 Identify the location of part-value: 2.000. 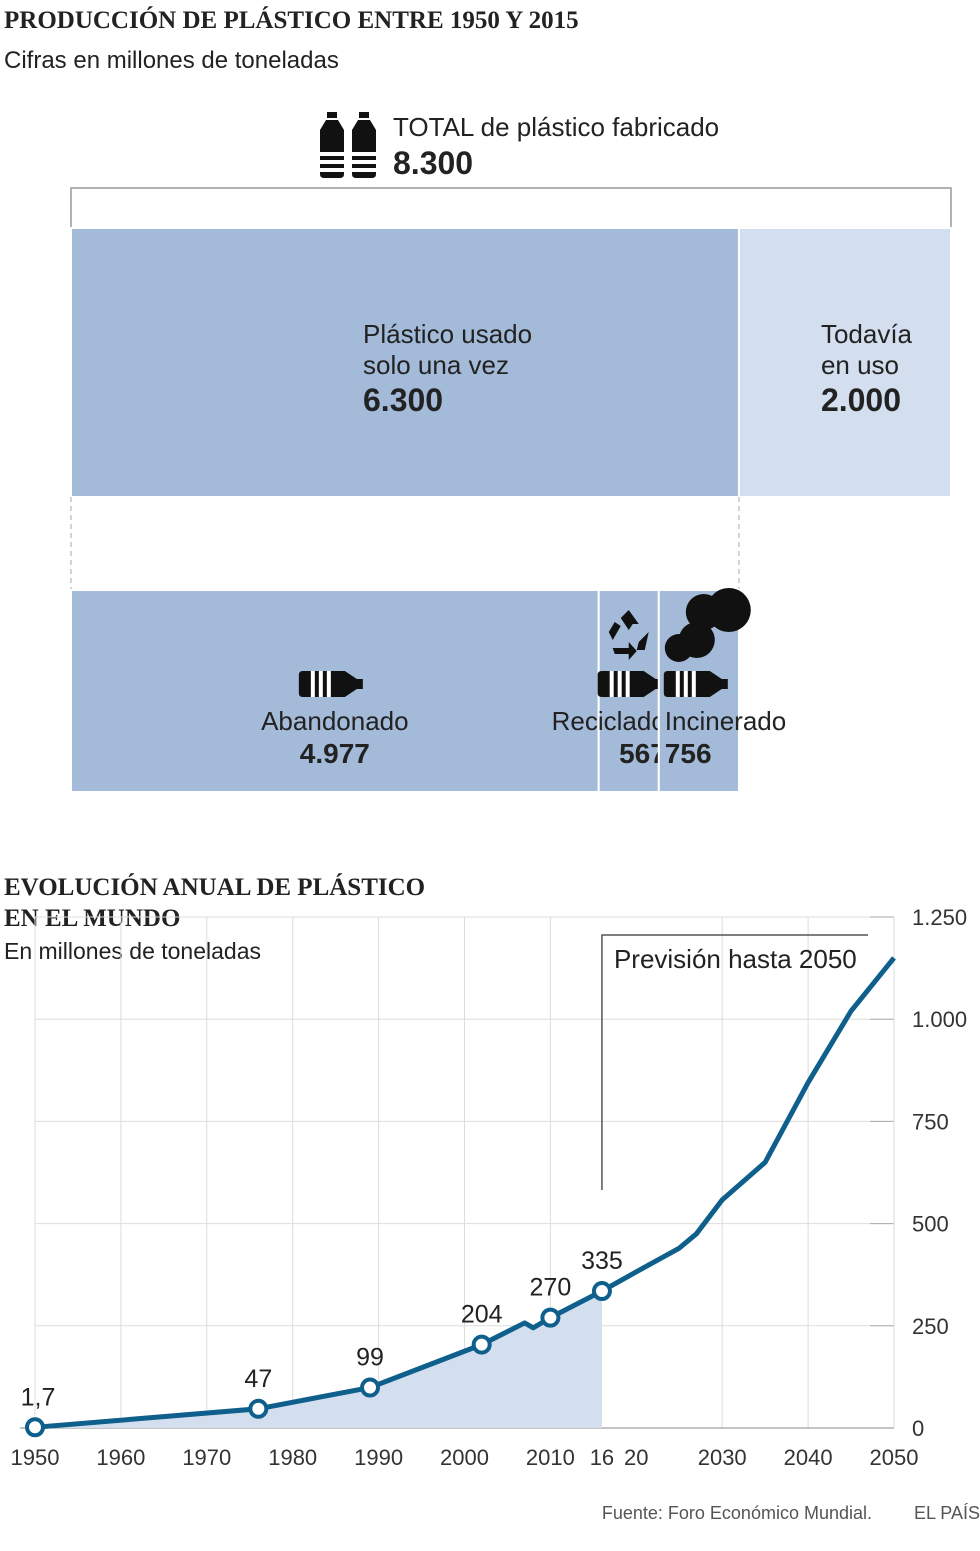
(861, 400).